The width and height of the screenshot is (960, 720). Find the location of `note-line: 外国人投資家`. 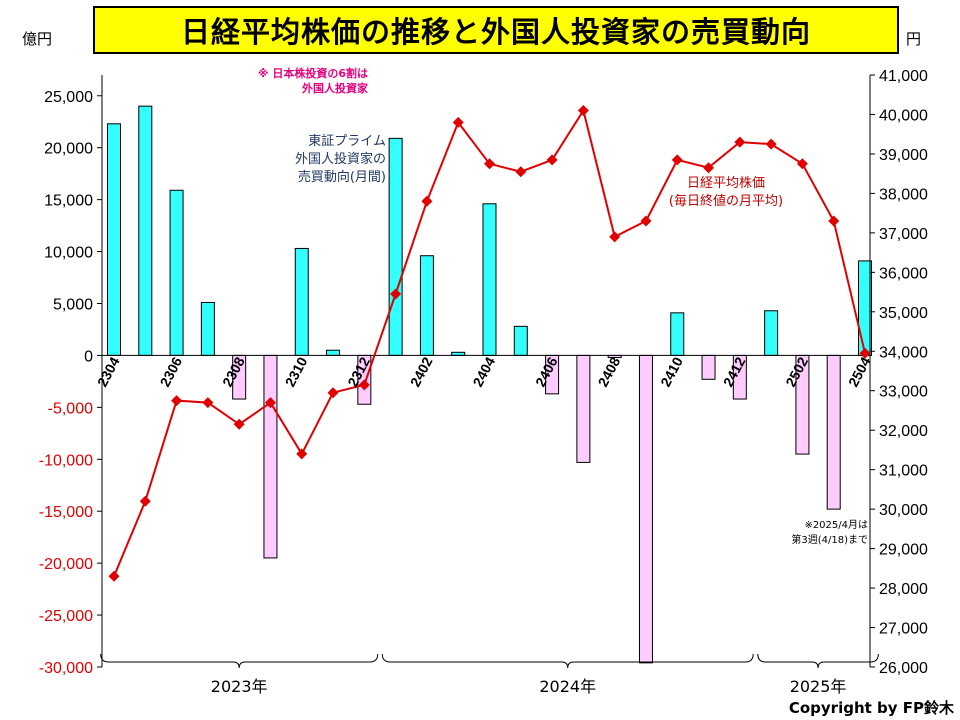

note-line: 外国人投資家 is located at coordinates (335, 88).